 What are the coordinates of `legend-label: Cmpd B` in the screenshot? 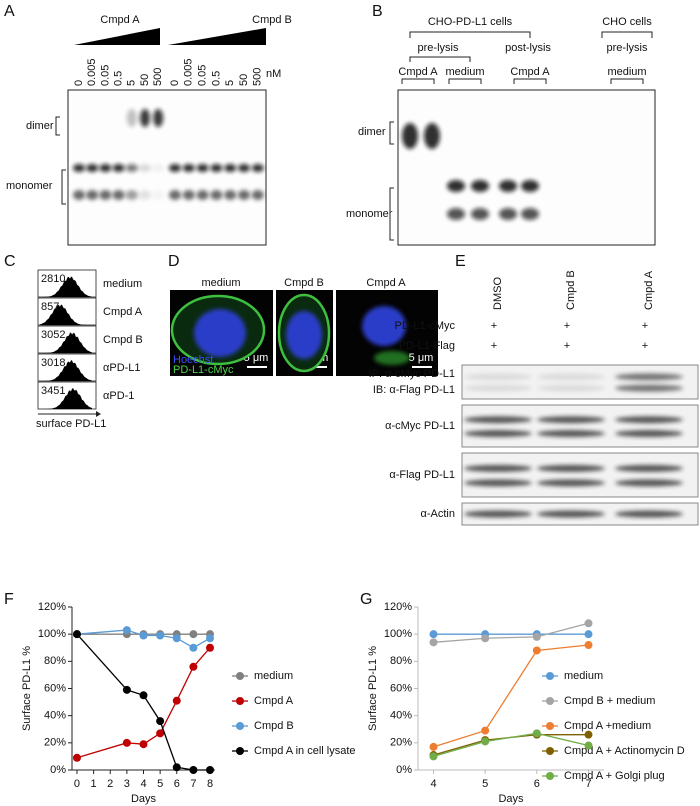 It's located at (274, 726).